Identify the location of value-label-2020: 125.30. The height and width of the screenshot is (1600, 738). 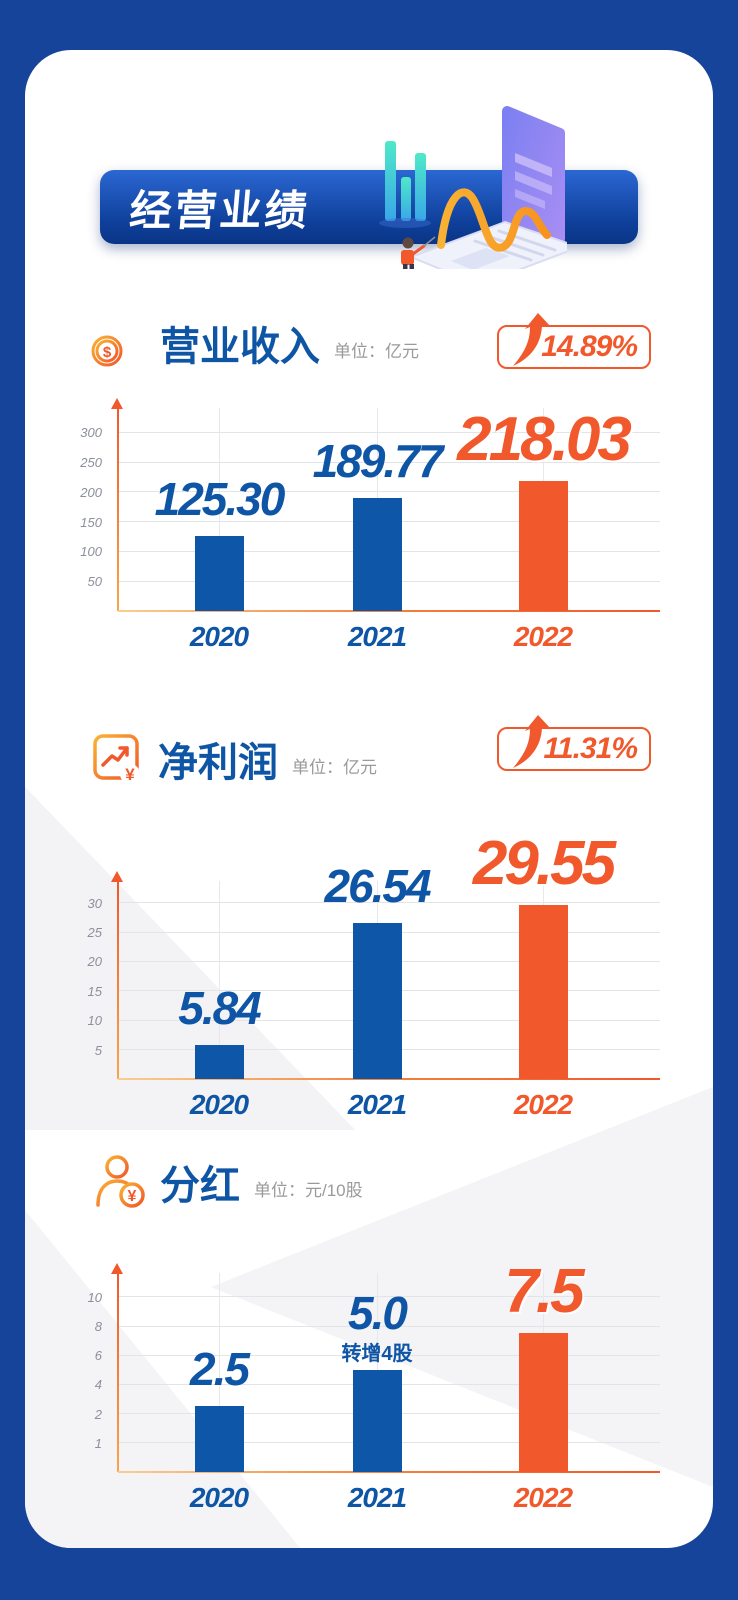
(220, 499).